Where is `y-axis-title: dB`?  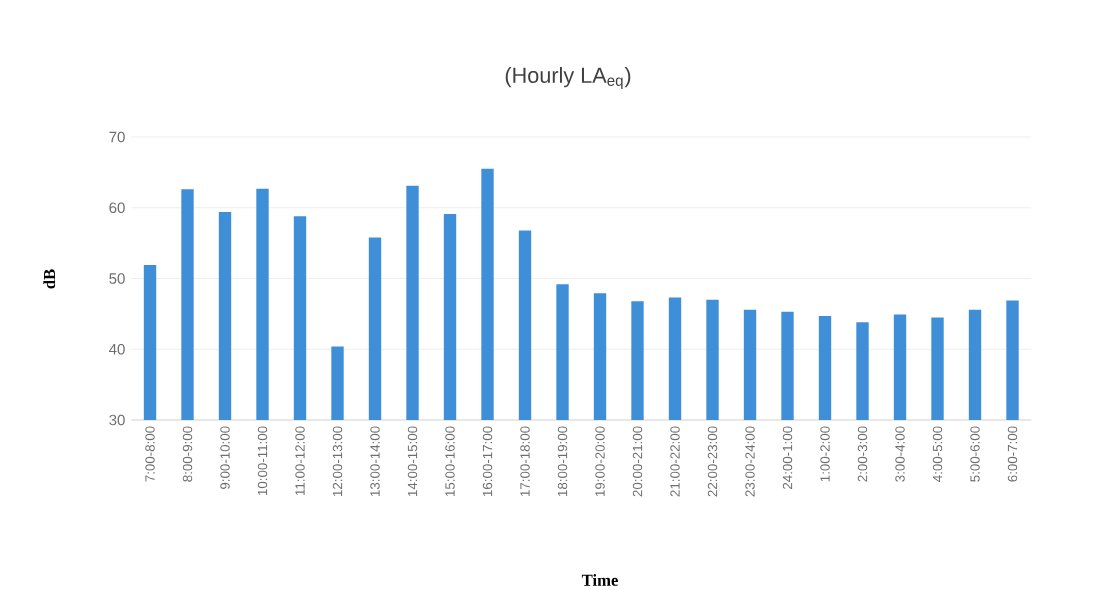 y-axis-title: dB is located at coordinates (49, 279).